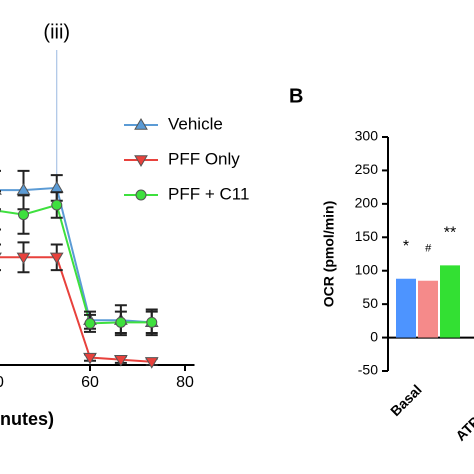  What do you see at coordinates (185, 382) in the screenshot?
I see `x-tick-label: 80` at bounding box center [185, 382].